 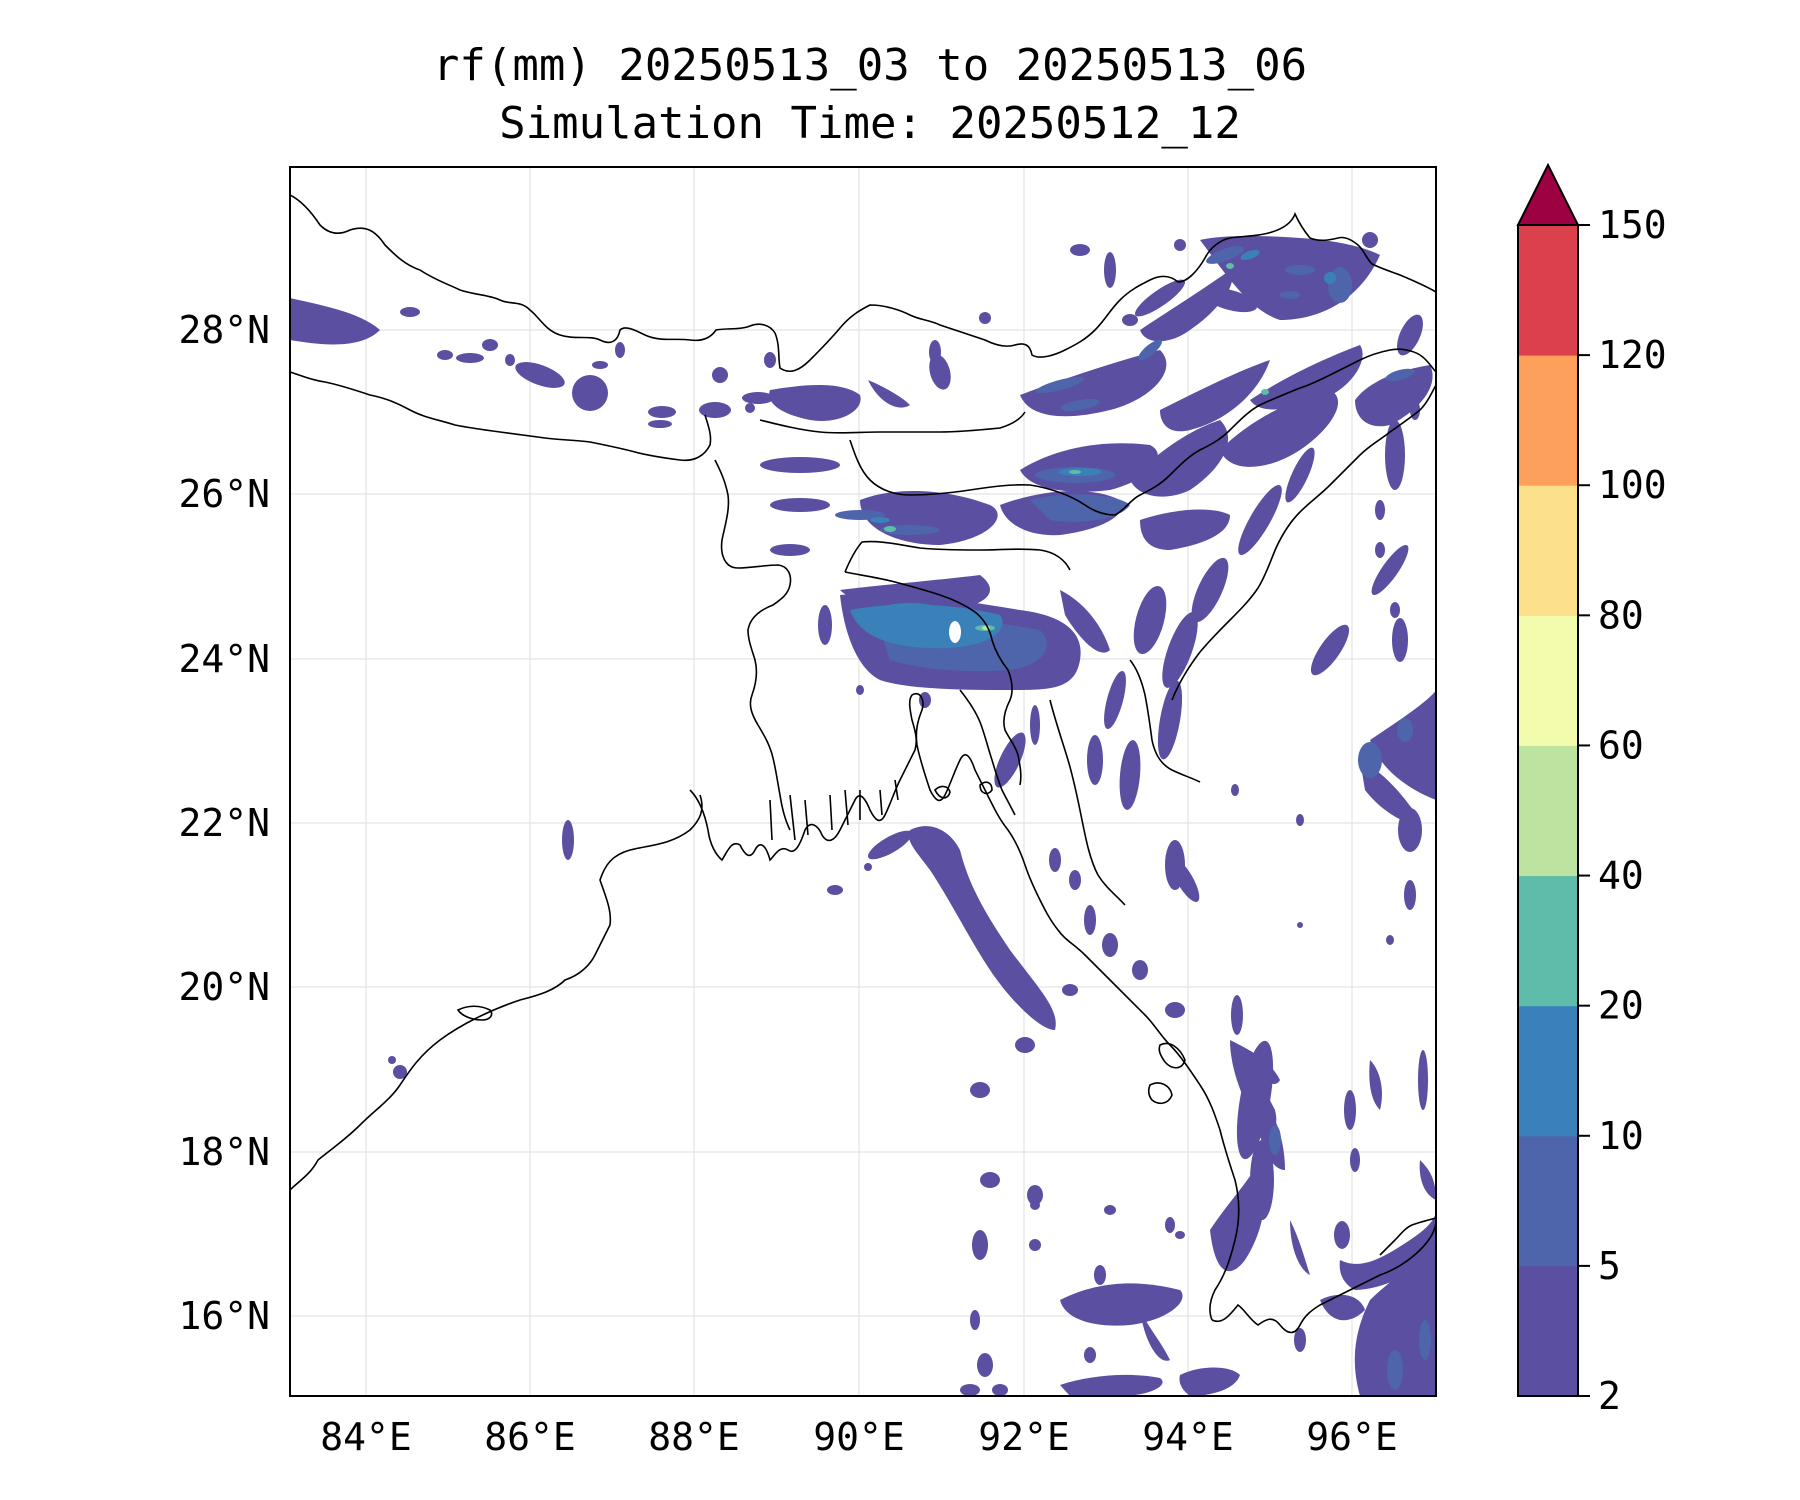 What do you see at coordinates (1024, 1437) in the screenshot?
I see `lon-tick-label: 92°E` at bounding box center [1024, 1437].